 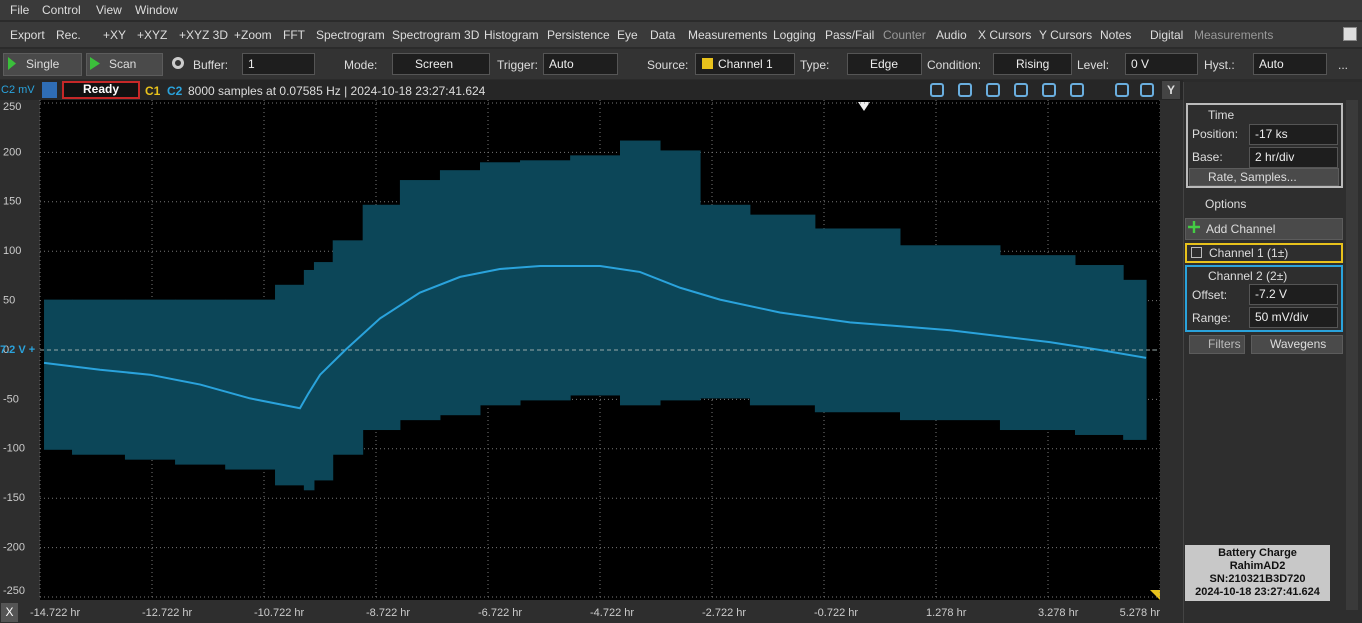 I want to click on options-label: Options, so click(x=1226, y=204).